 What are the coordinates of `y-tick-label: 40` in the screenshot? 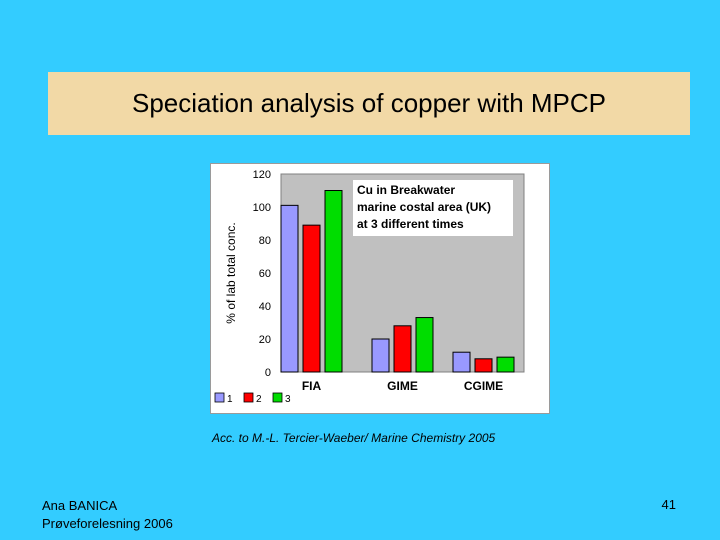 It's located at (265, 307).